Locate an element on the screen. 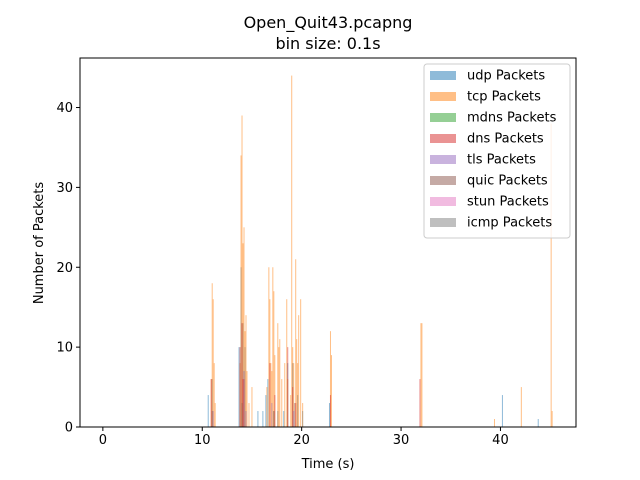 The image size is (640, 480). x-tick-label-2: 20 is located at coordinates (301, 440).